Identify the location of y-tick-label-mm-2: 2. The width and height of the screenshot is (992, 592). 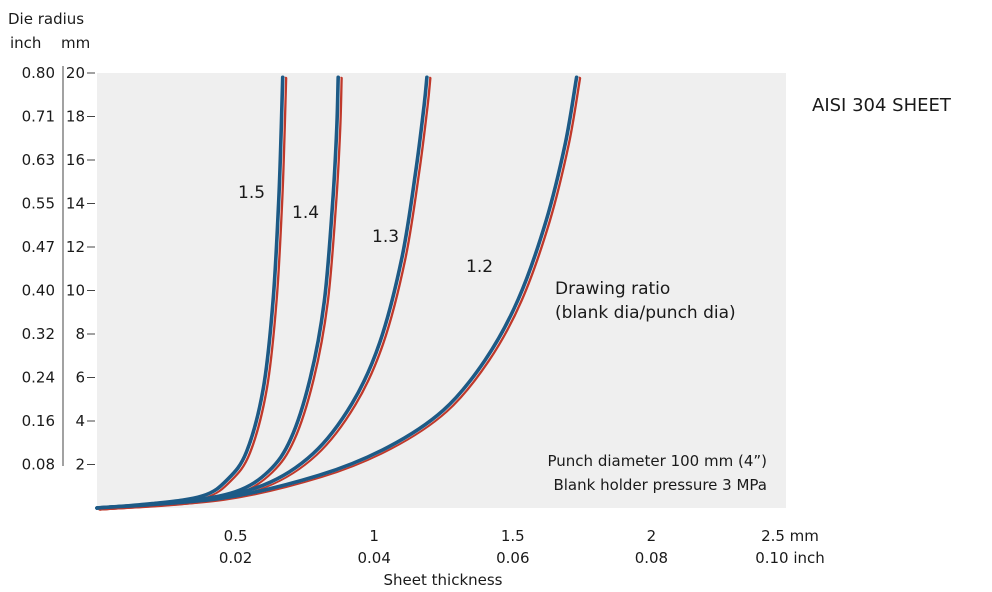
(80, 465).